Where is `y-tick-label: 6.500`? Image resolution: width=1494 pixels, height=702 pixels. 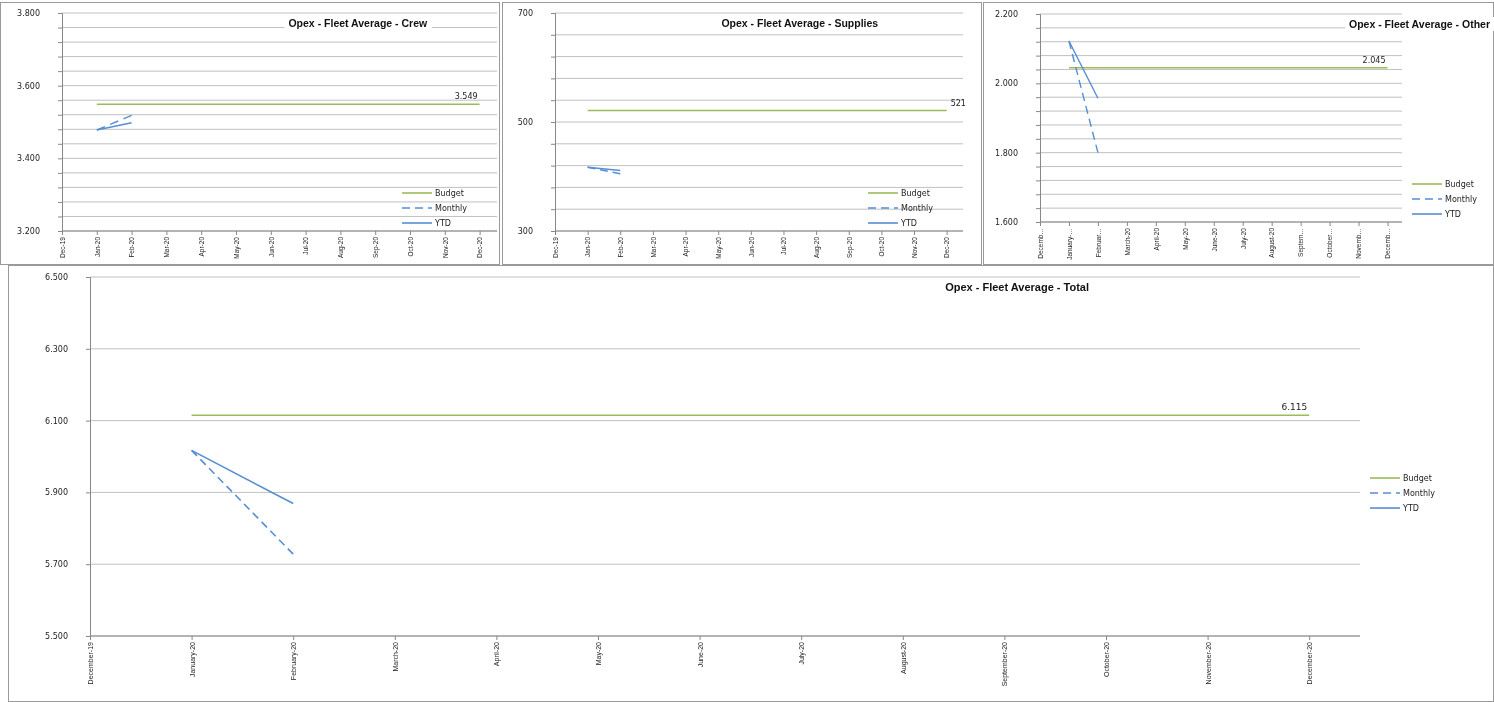 y-tick-label: 6.500 is located at coordinates (56, 278).